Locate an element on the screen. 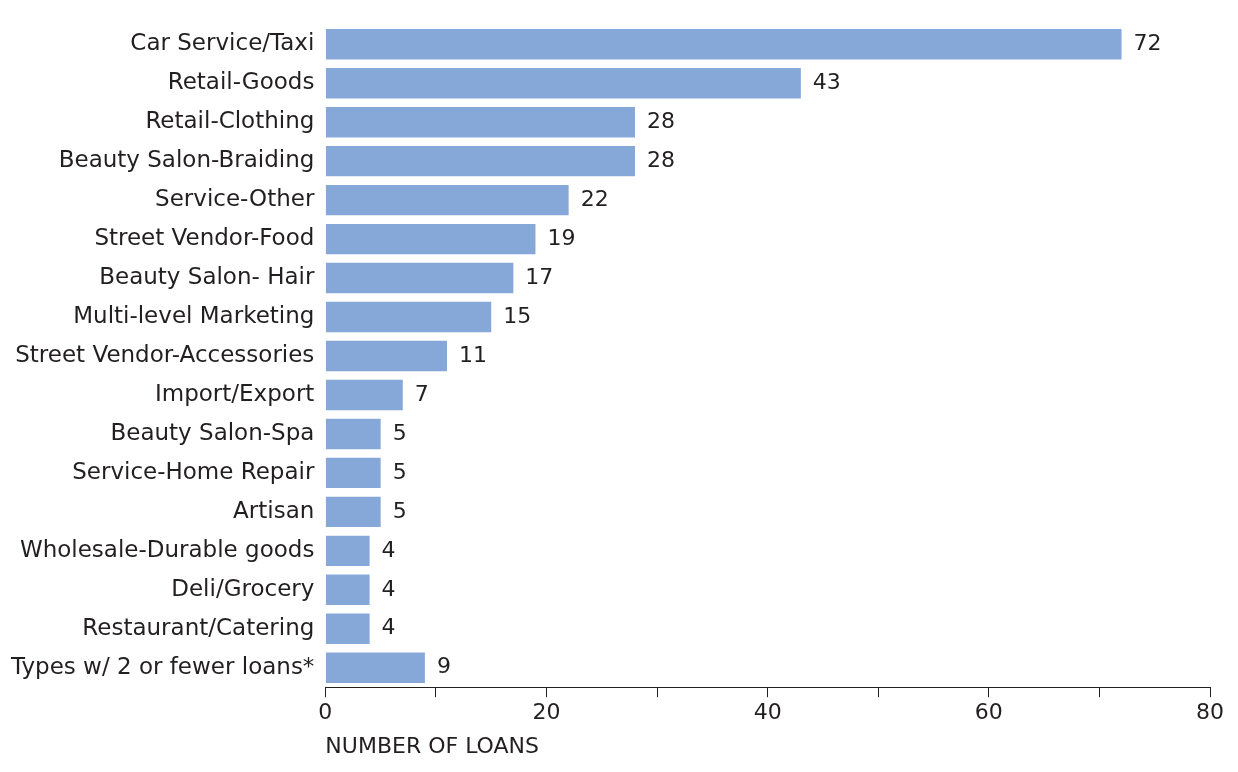 The image size is (1238, 772). data-label: 7 is located at coordinates (421, 393).